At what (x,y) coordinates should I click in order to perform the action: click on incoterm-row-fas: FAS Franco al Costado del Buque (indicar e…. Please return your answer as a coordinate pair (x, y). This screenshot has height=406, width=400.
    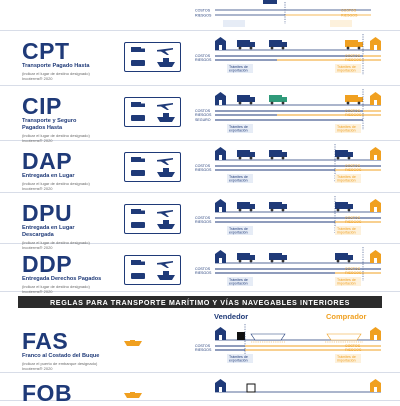
    Looking at the image, I should click on (200, 346).